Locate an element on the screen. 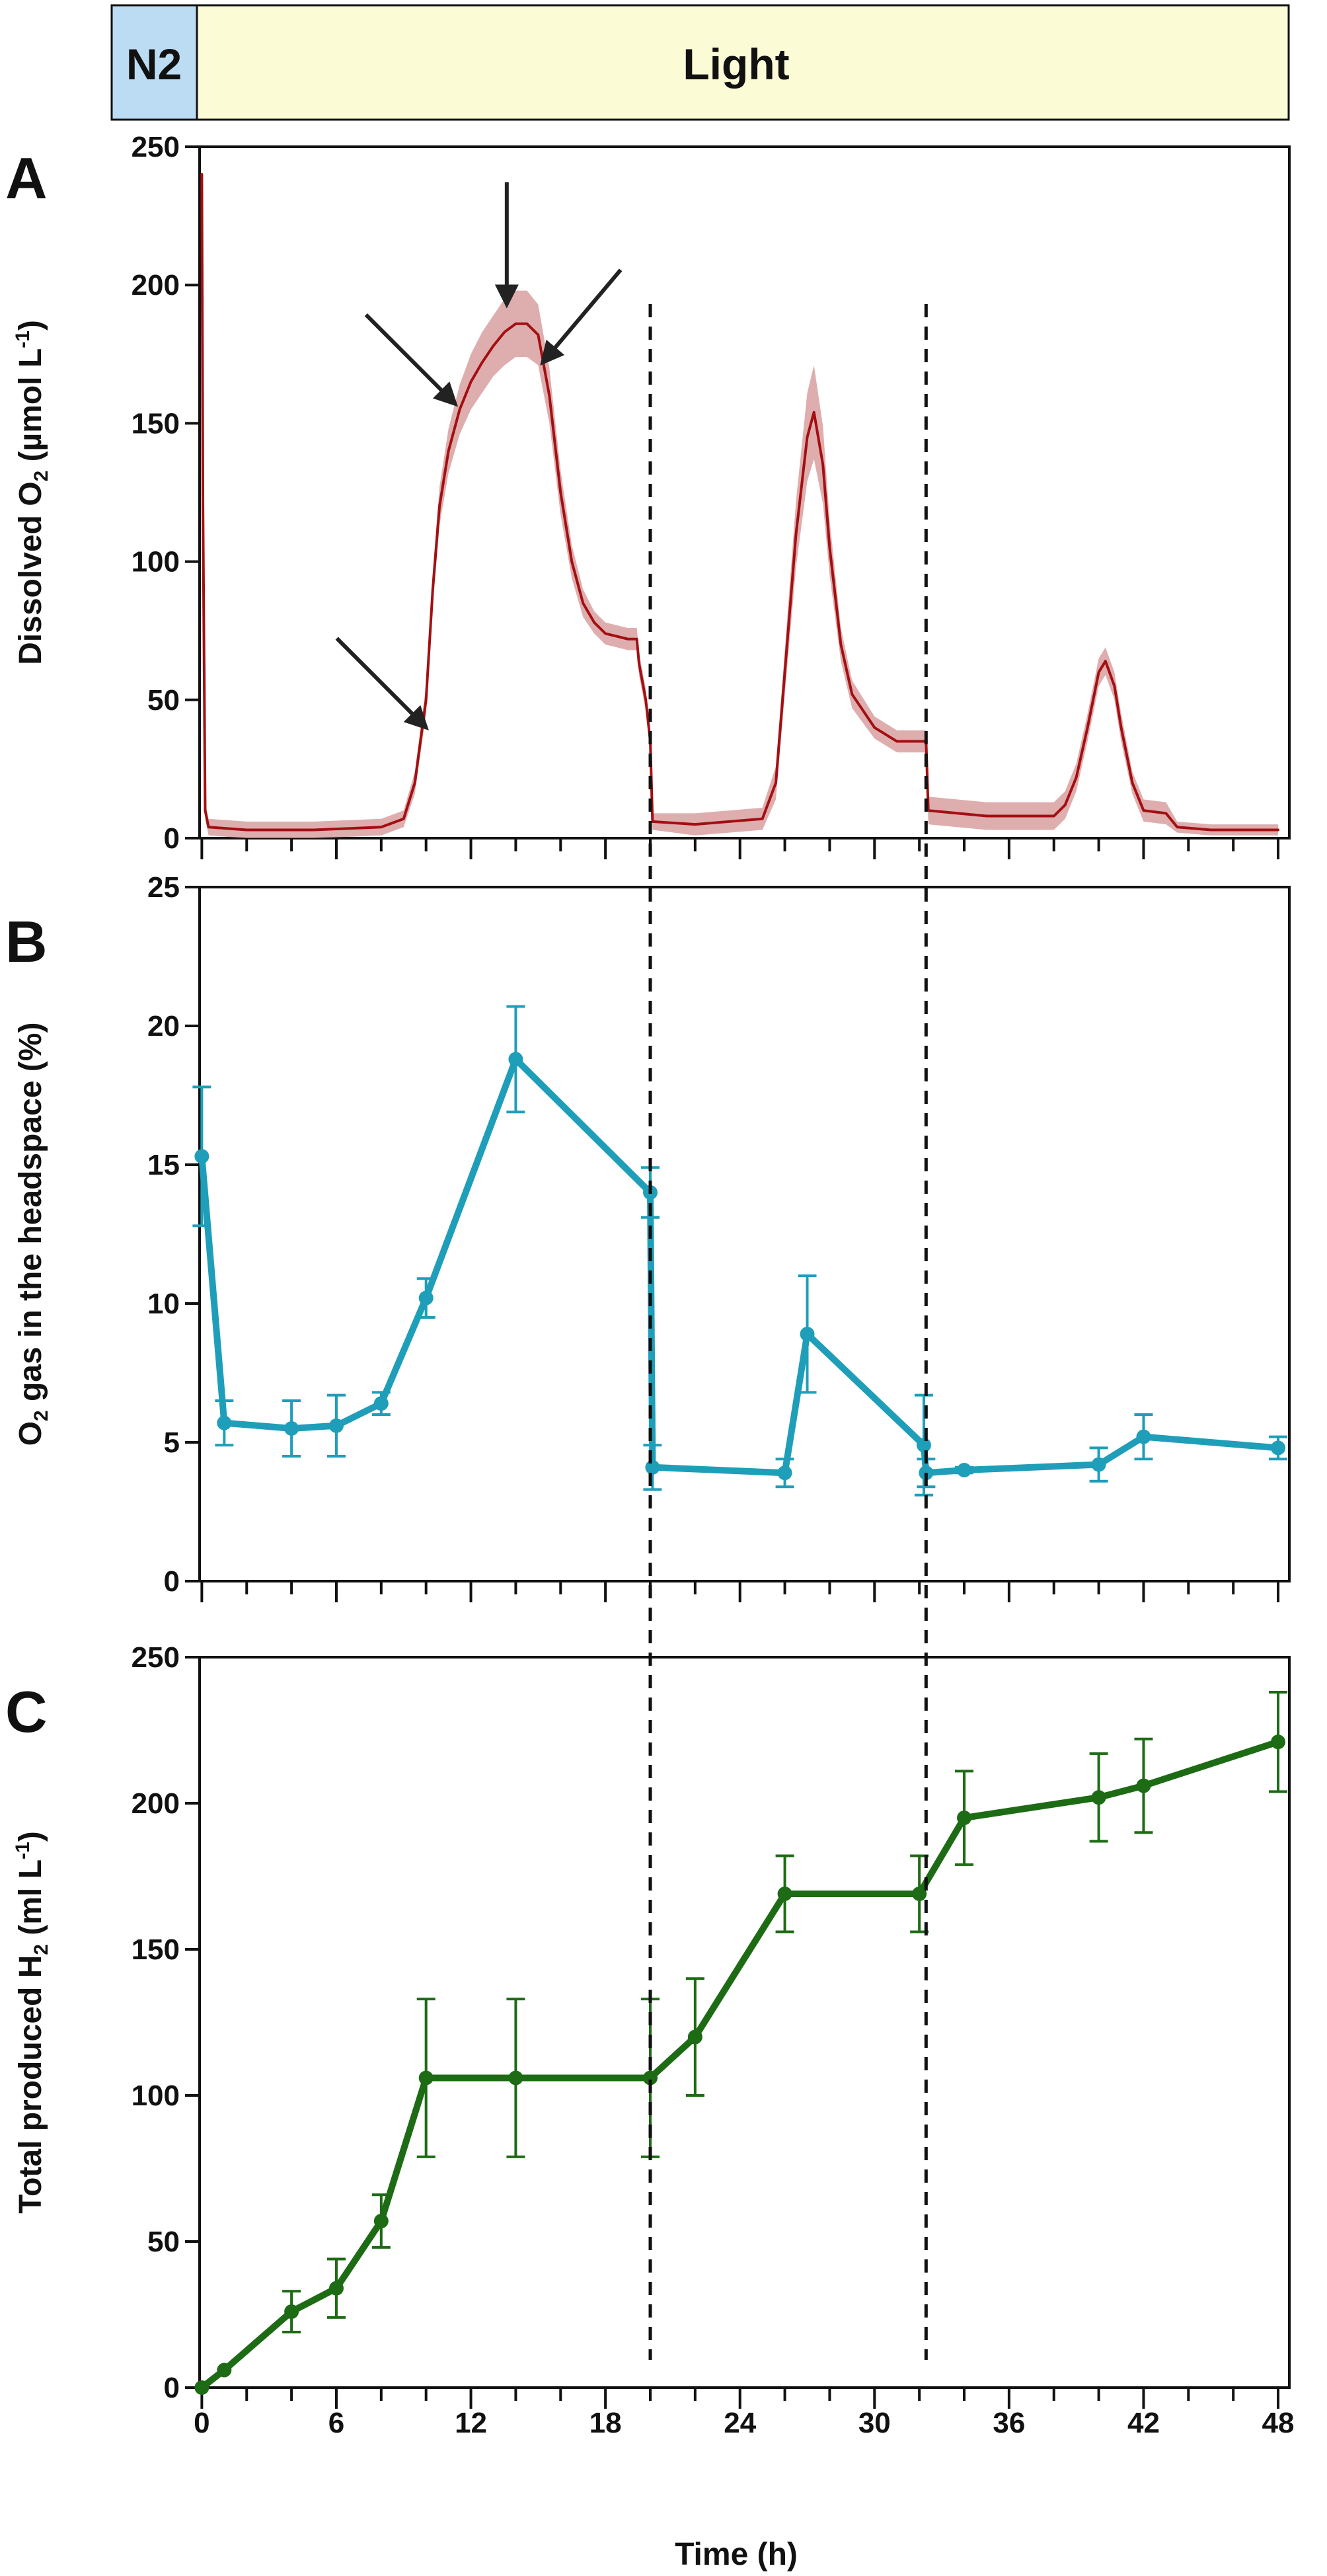 The width and height of the screenshot is (1327, 2576). panel-b-letter: B is located at coordinates (26, 941).